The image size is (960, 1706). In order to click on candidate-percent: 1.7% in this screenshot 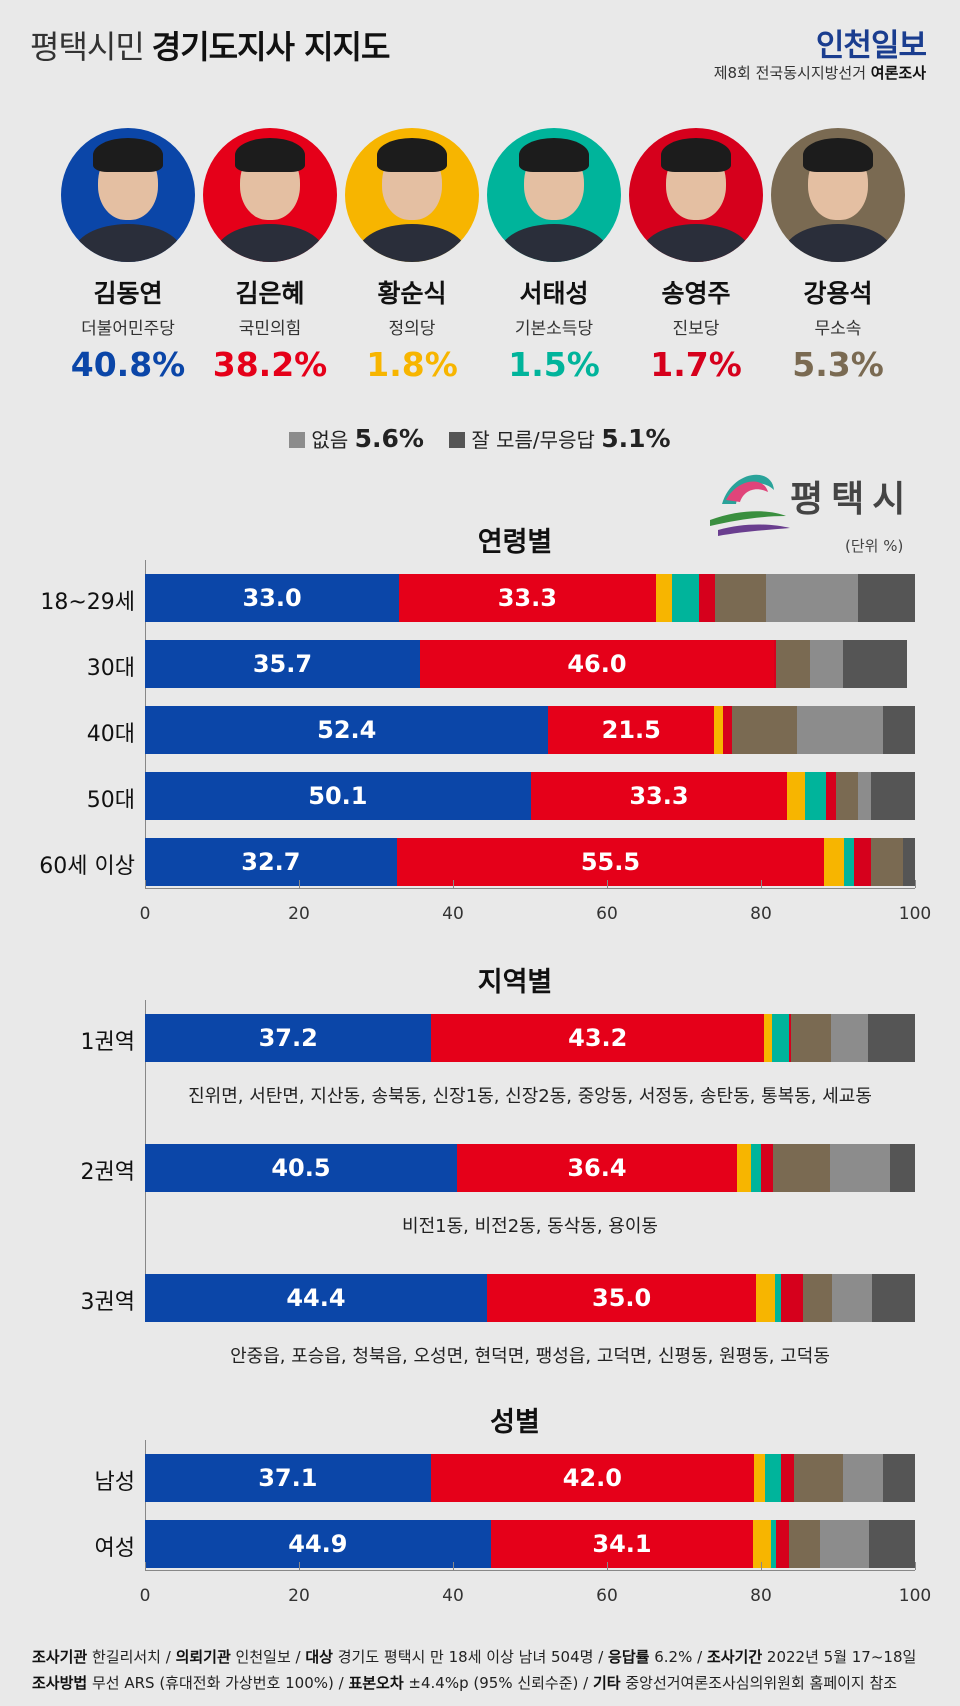, I will do `click(696, 364)`.